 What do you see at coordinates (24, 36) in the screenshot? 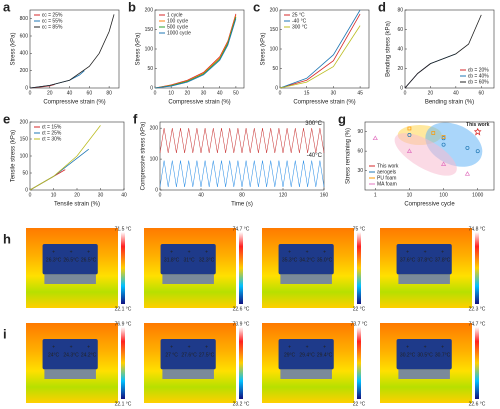
I see `y-tick-label: 600` at bounding box center [24, 36].